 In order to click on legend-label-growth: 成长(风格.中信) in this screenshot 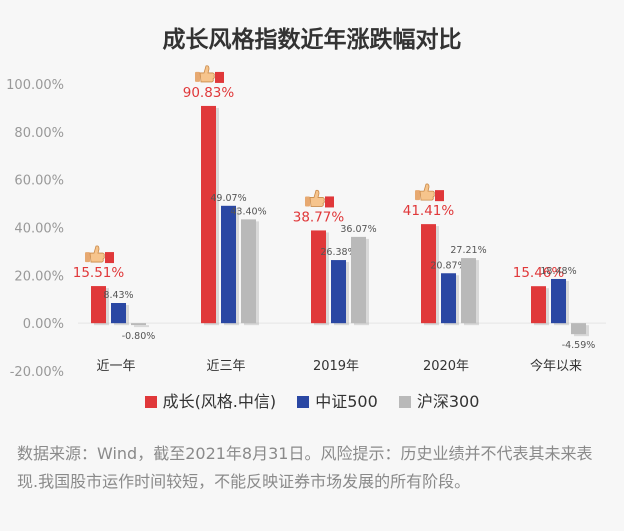, I will do `click(219, 401)`.